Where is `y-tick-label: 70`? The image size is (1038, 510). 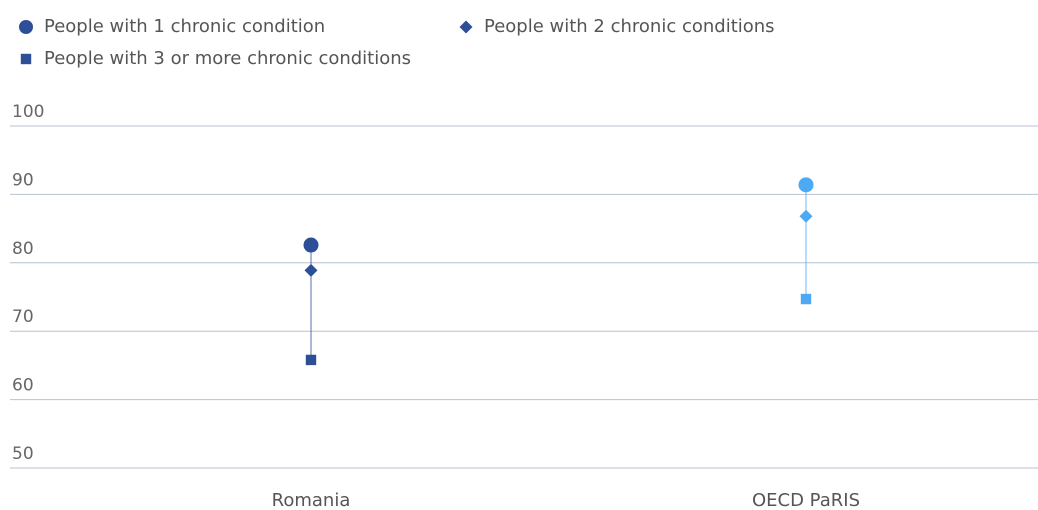
y-tick-label: 70 is located at coordinates (23, 317).